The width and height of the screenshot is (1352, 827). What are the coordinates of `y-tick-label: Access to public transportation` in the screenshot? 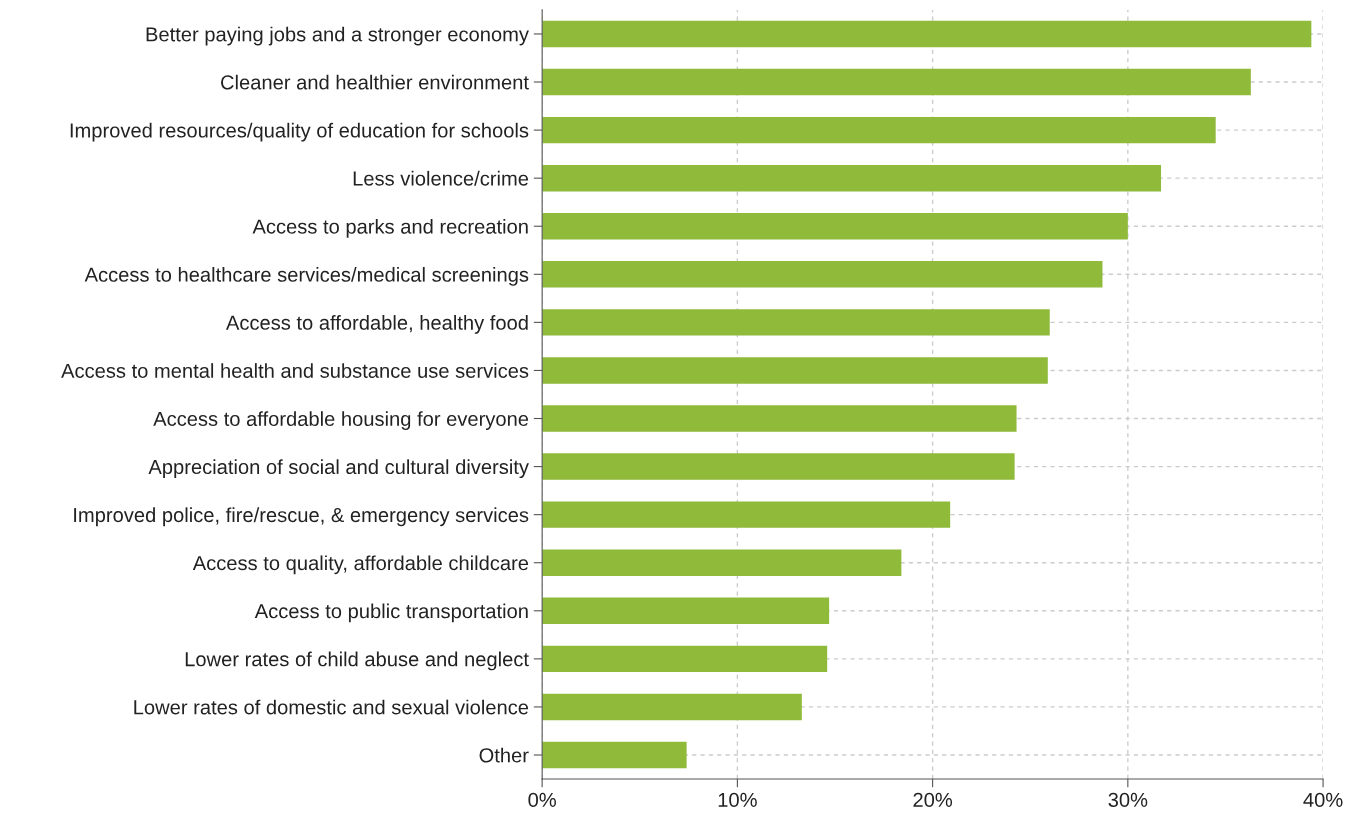 It's located at (391, 613).